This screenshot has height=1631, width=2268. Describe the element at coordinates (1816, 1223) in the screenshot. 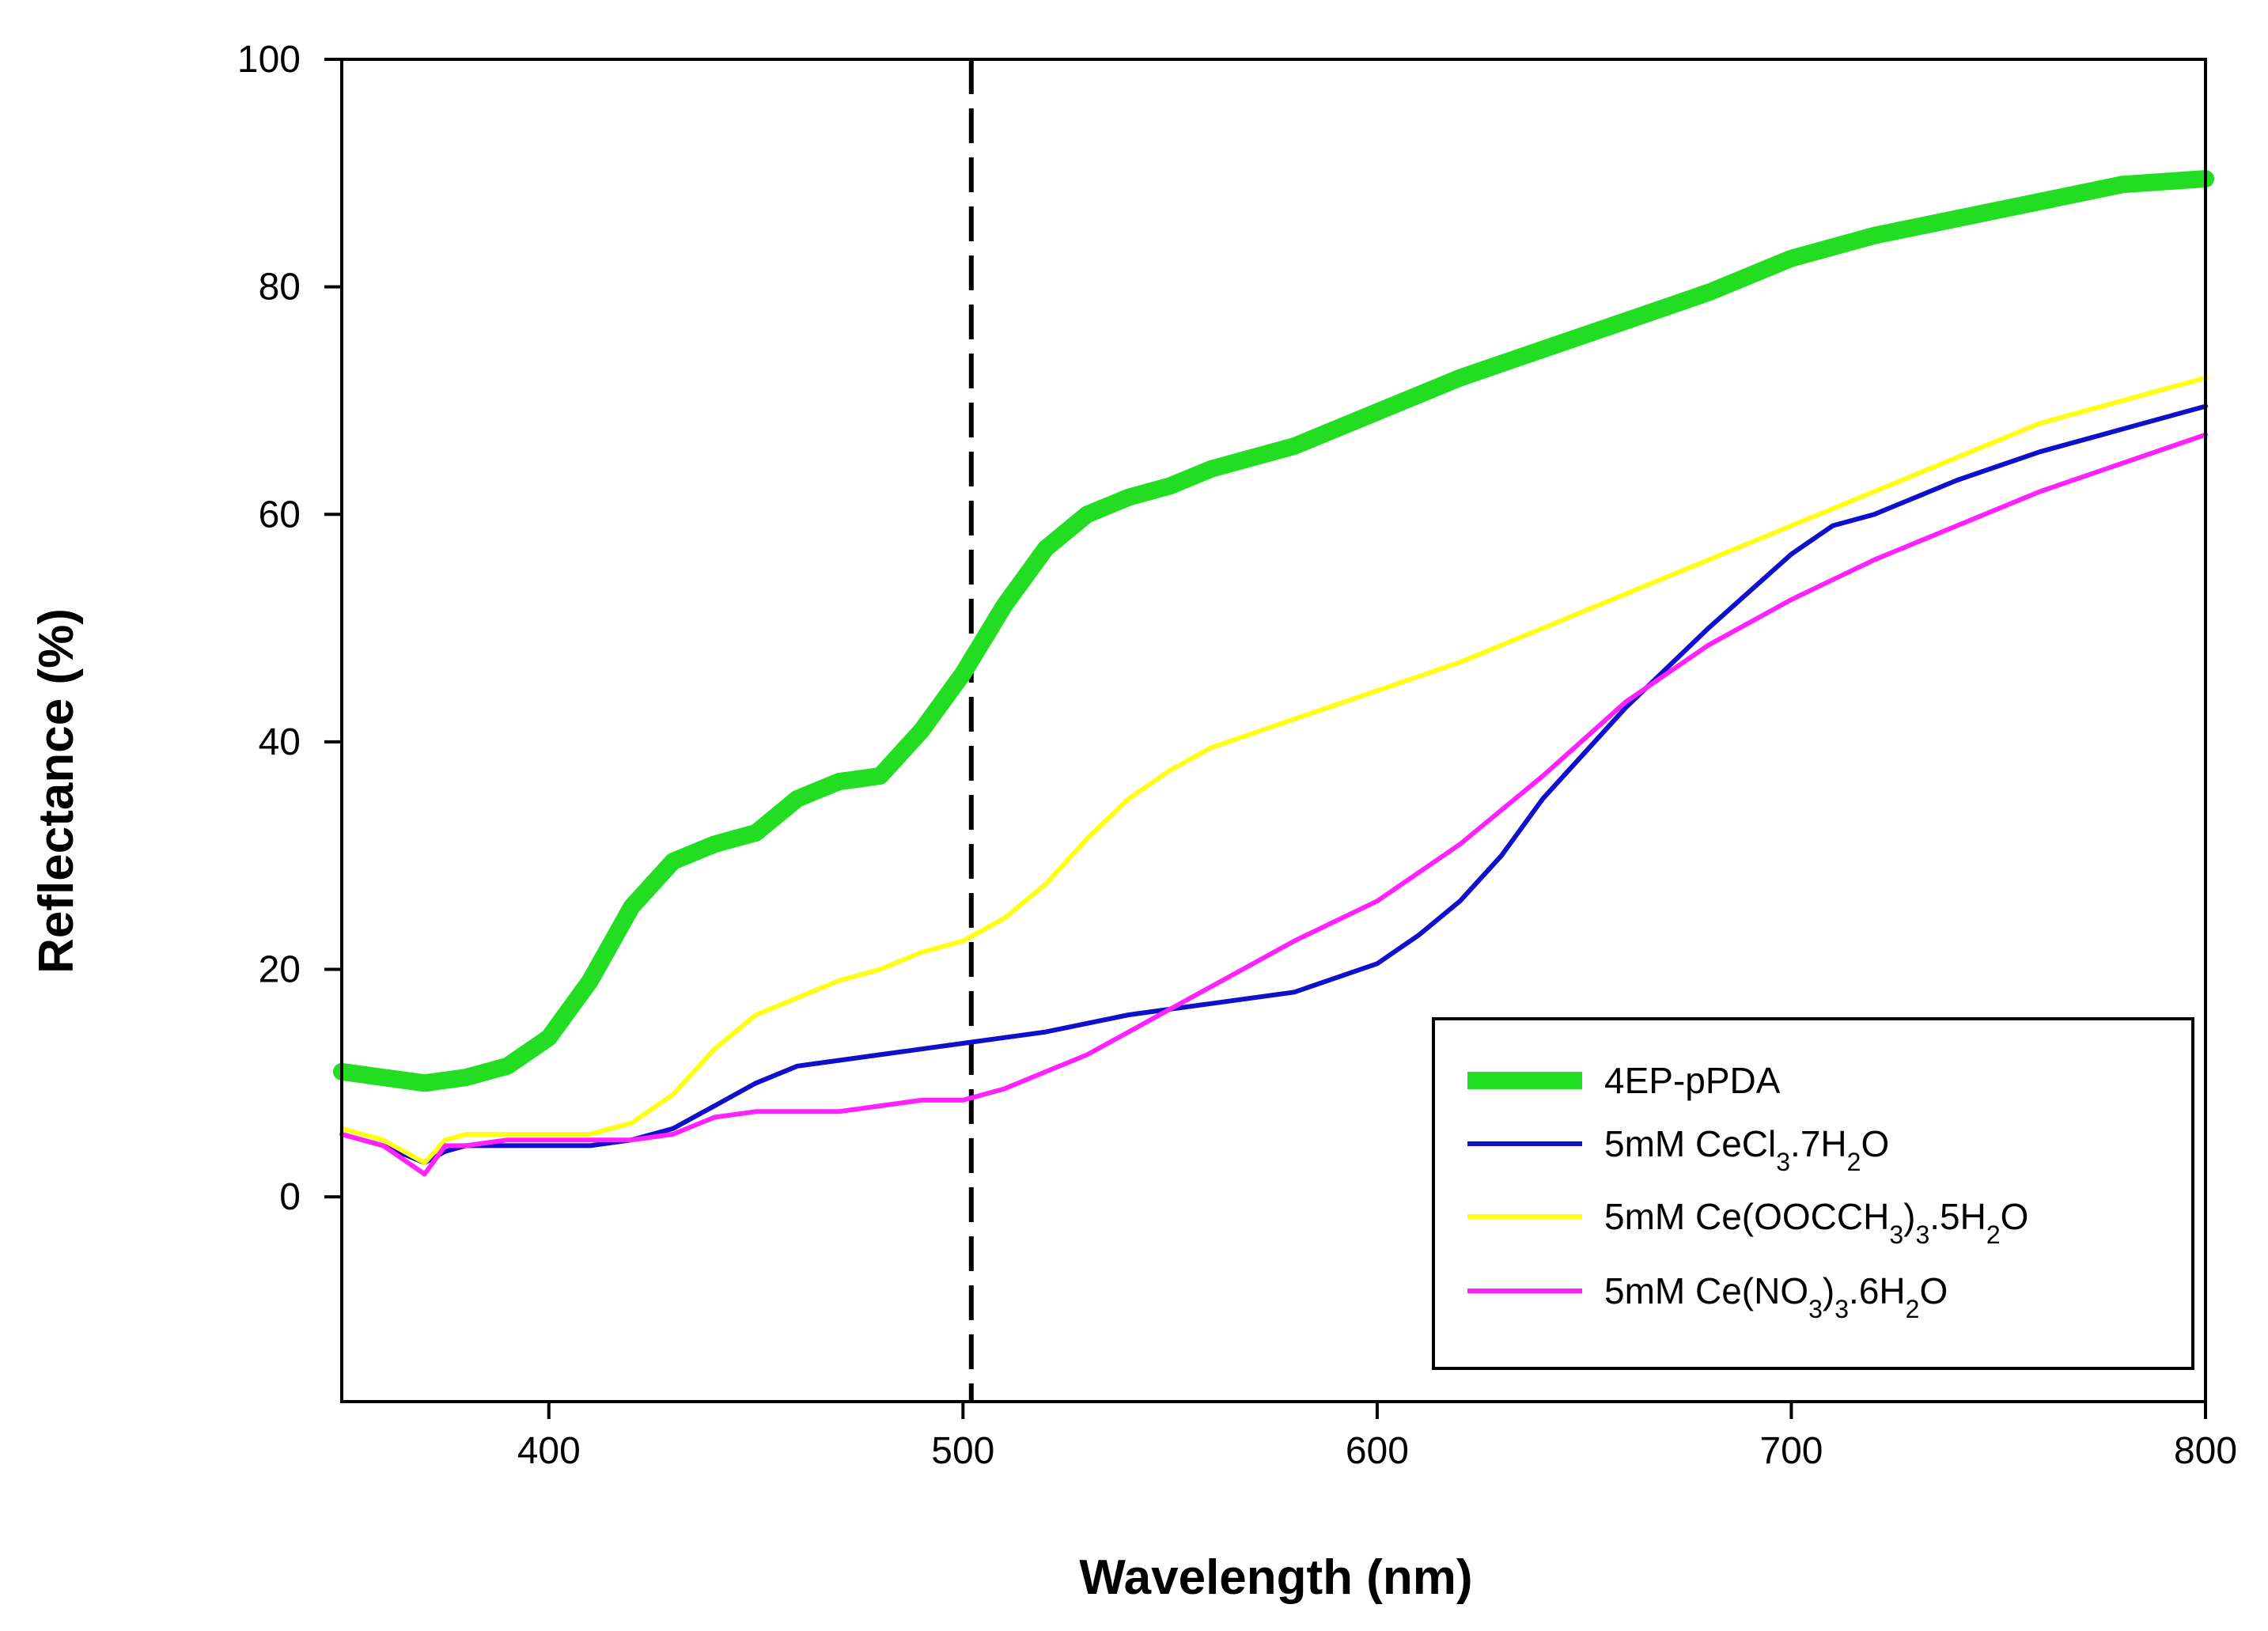

I see `legend-label-3: 5mM Ce(OOCCH3)3.5H2O` at that location.